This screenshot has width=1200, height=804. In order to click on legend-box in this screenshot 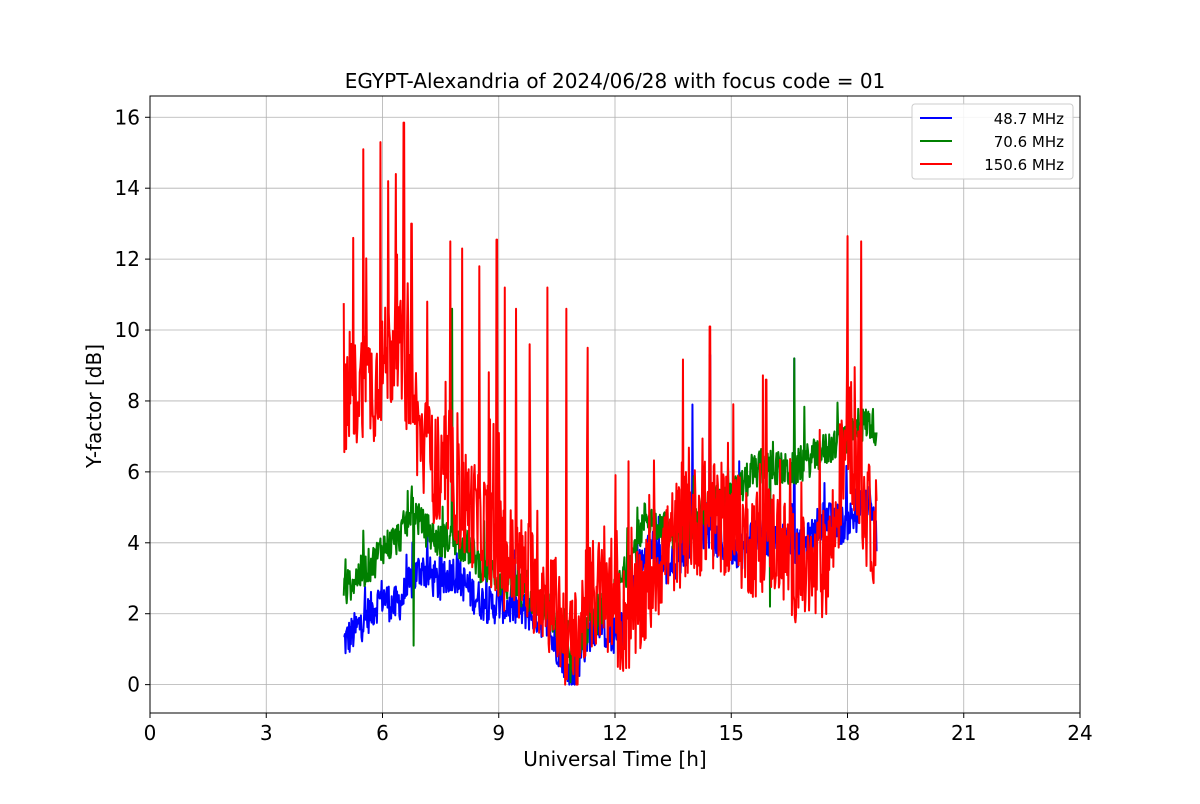, I will do `click(992, 141)`.